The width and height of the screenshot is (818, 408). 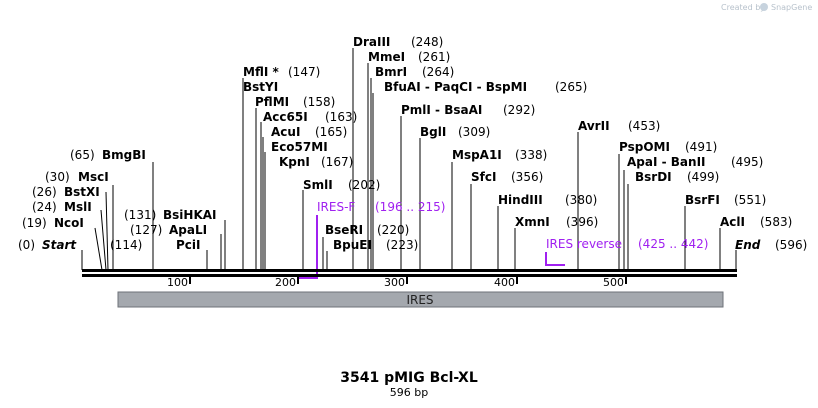 I want to click on site-pos-sfci: (356), so click(x=527, y=177).